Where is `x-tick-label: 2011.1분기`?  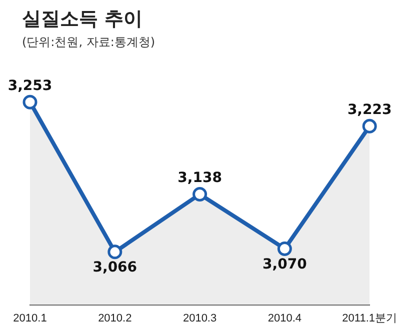
x-tick-label: 2011.1분기 is located at coordinates (369, 318).